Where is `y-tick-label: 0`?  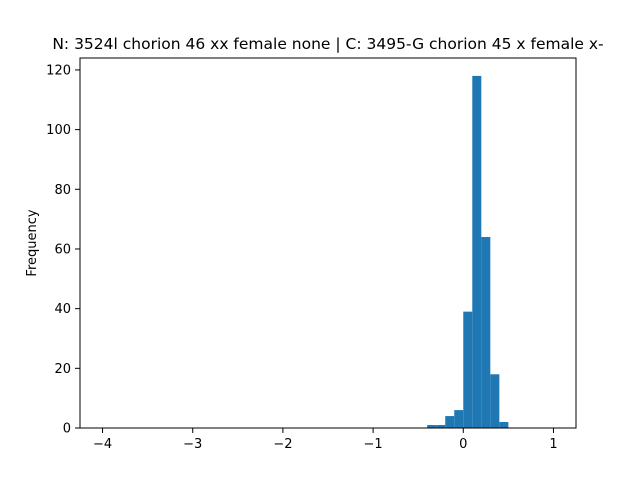 y-tick-label: 0 is located at coordinates (67, 429).